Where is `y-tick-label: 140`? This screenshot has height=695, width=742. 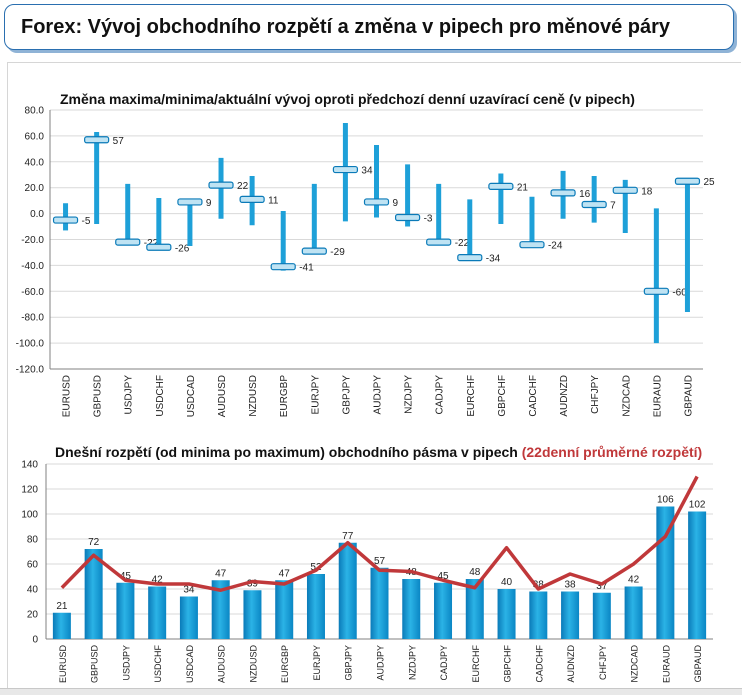 y-tick-label: 140 is located at coordinates (29, 465).